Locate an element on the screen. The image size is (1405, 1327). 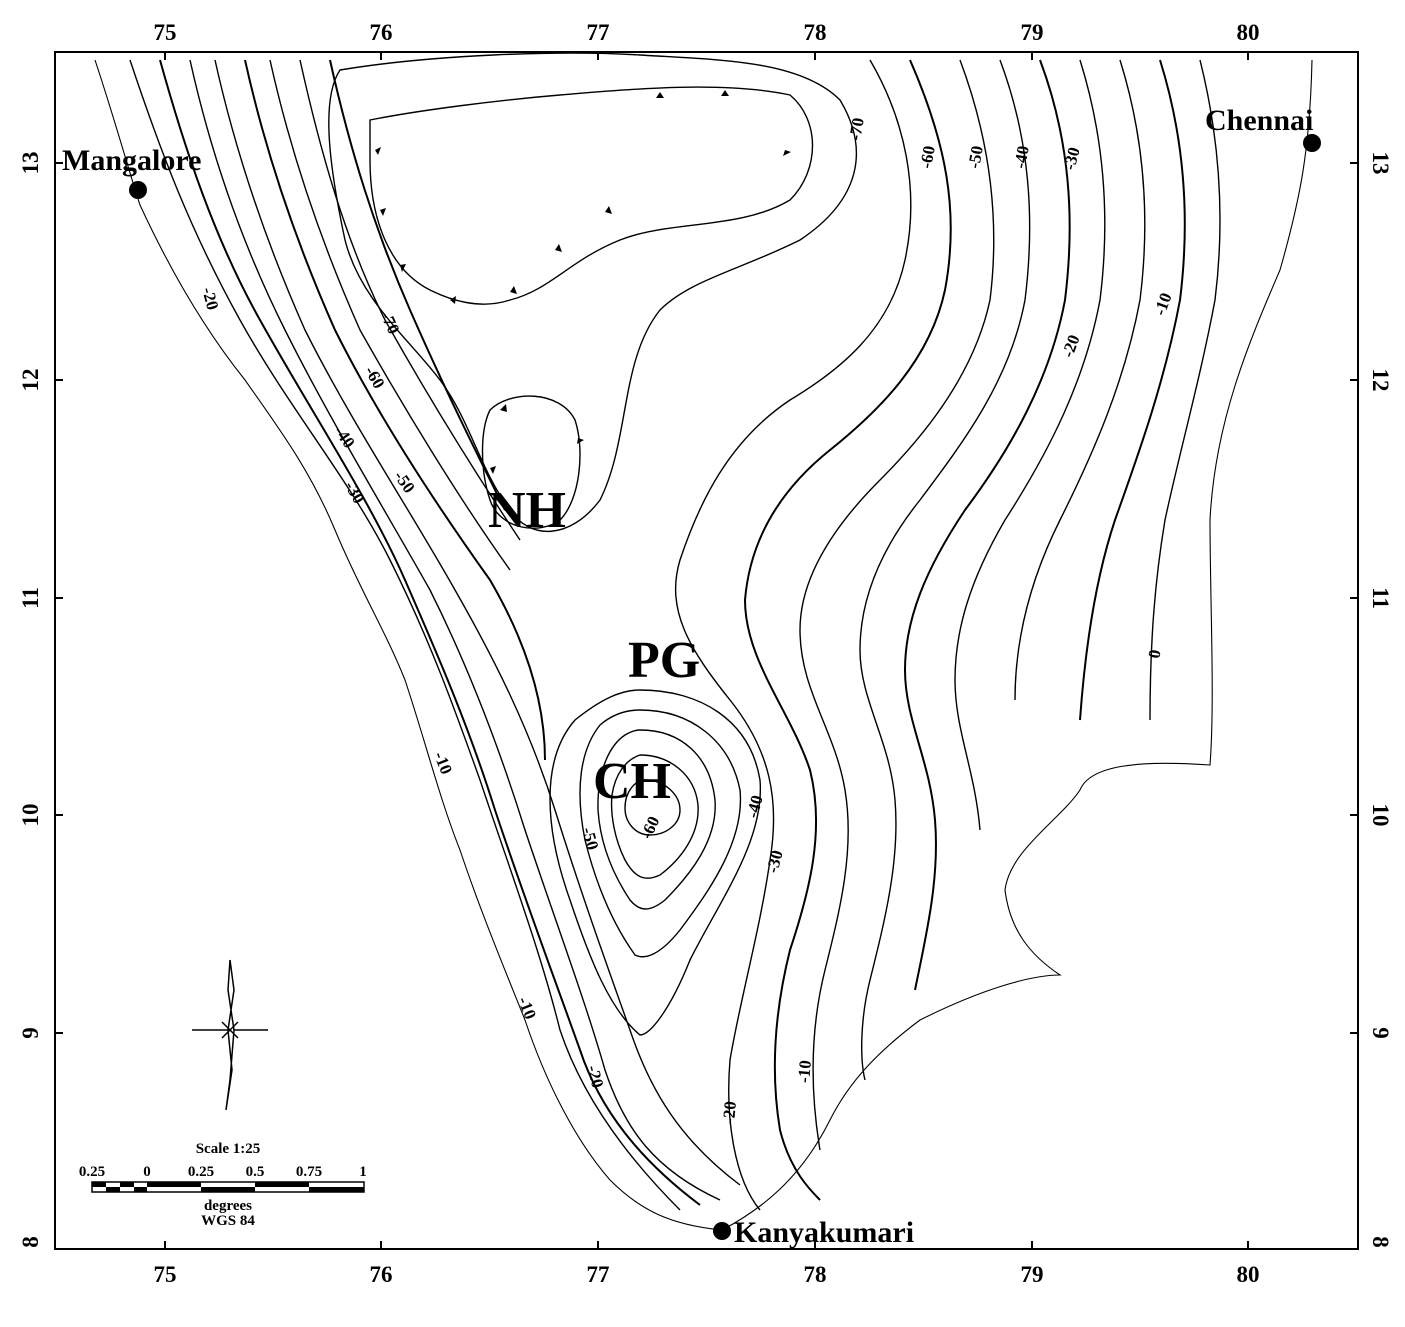
scale-tick-label: 0.5 is located at coordinates (255, 1172).